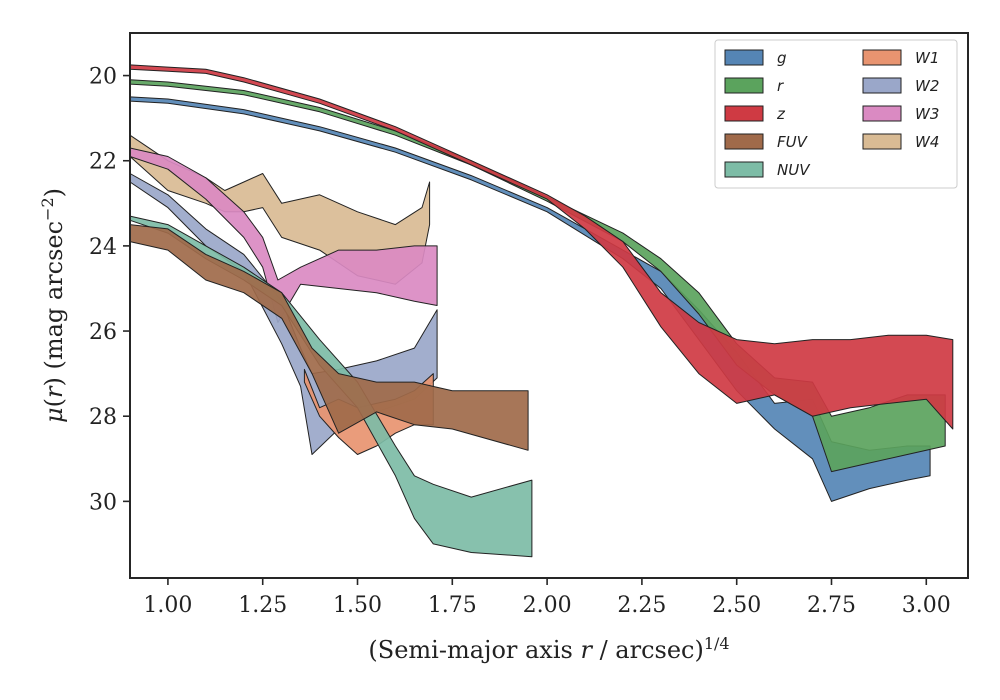 The image size is (1000, 700). I want to click on x-tick-label: 1.50, so click(357, 605).